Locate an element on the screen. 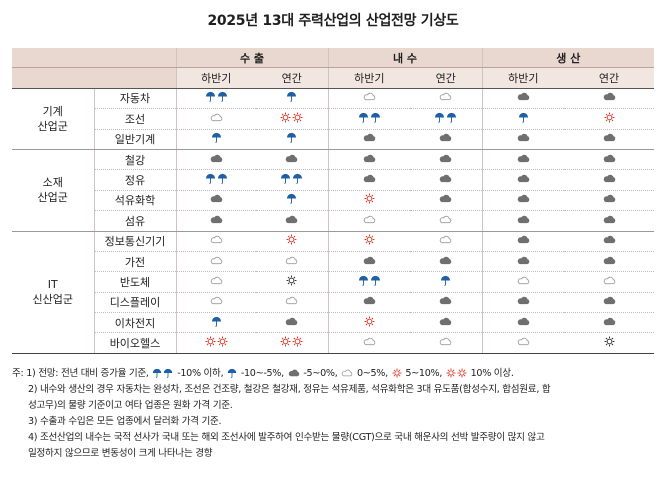 Image resolution: width=666 pixels, height=487 pixels. industry-name: 철강 is located at coordinates (135, 160).